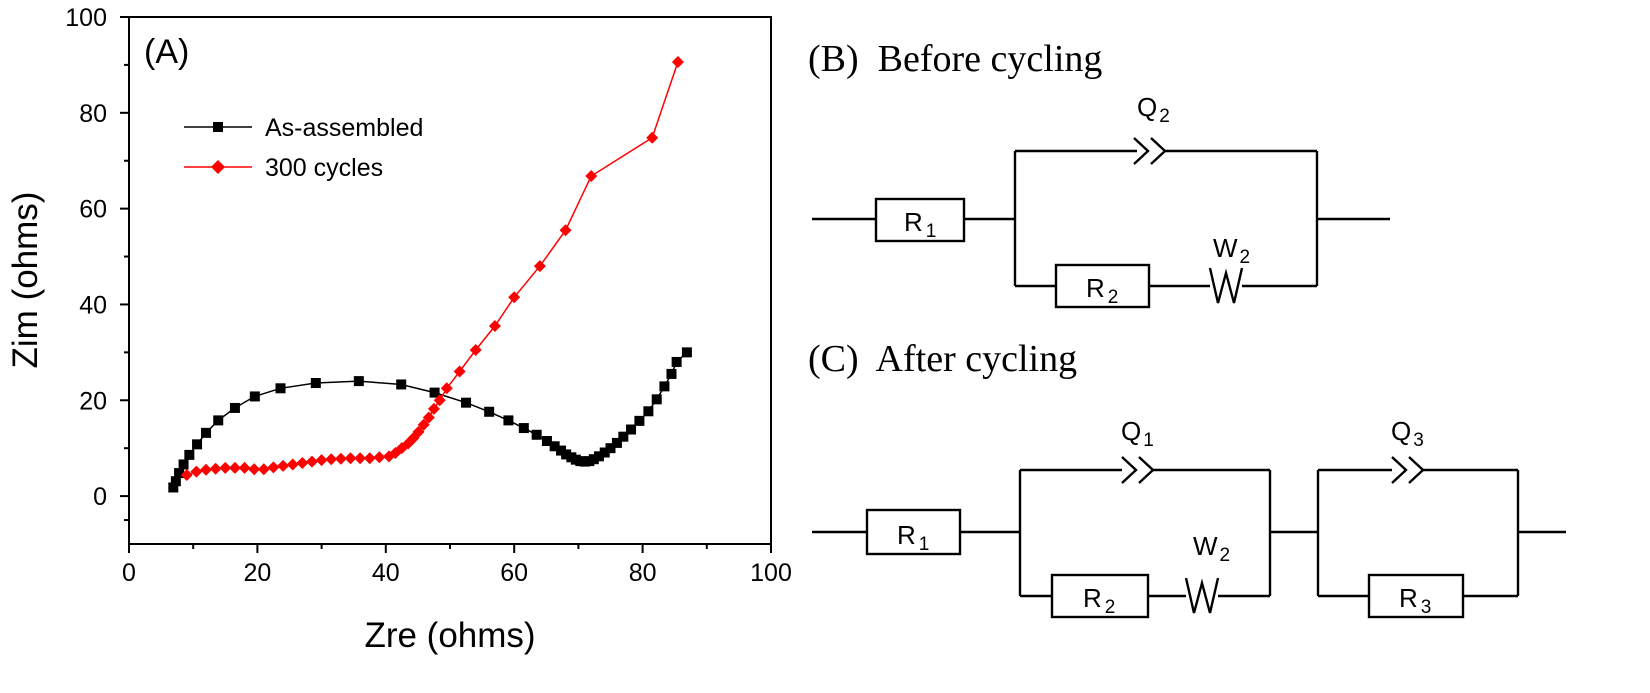 The image size is (1650, 693). What do you see at coordinates (386, 573) in the screenshot?
I see `x-tick-label: 40` at bounding box center [386, 573].